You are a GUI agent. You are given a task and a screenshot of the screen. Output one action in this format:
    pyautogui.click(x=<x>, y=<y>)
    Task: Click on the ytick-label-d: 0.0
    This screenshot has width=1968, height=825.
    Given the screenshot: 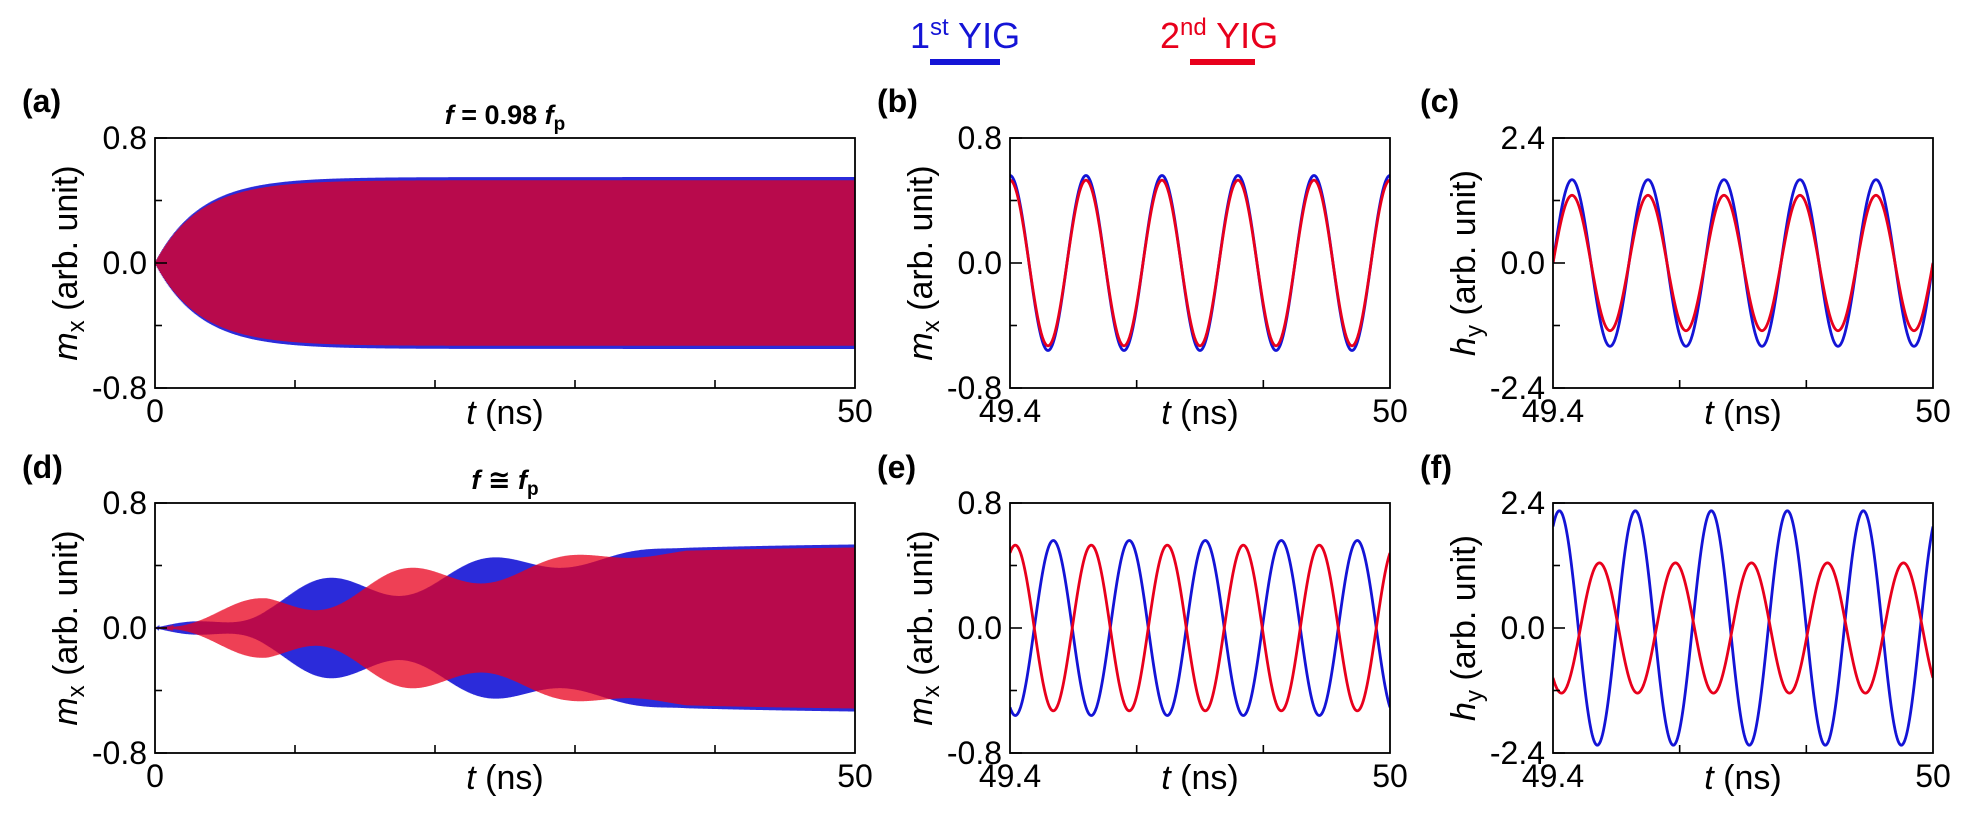 What is the action you would take?
    pyautogui.click(x=125, y=628)
    